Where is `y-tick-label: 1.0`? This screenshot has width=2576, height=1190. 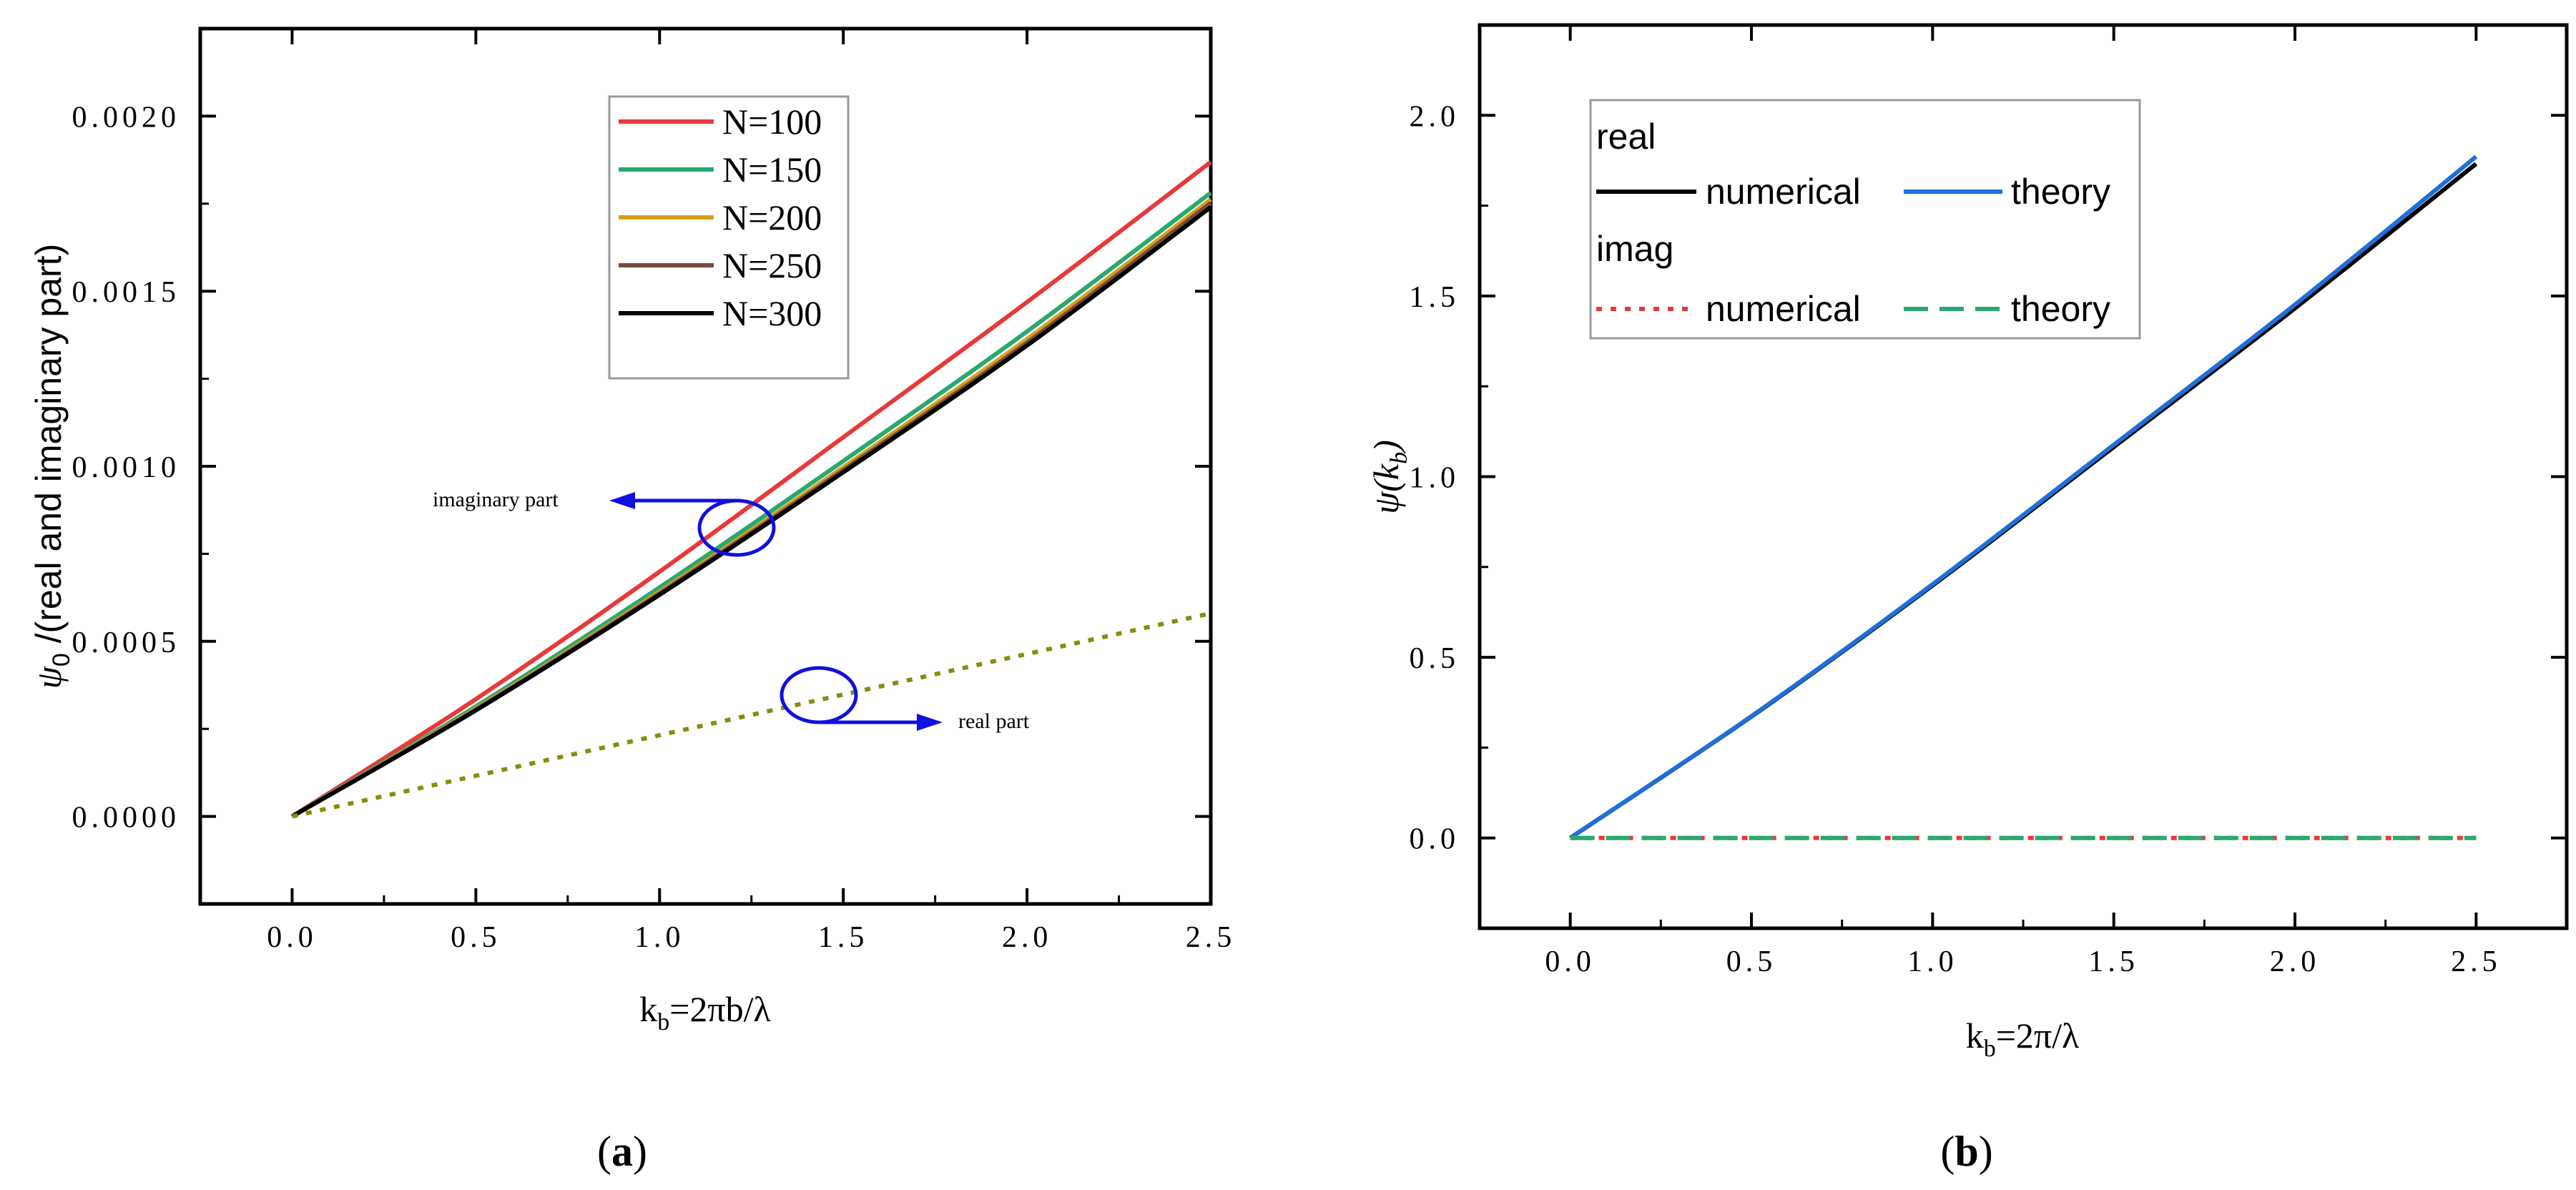
y-tick-label: 1.0 is located at coordinates (1435, 478).